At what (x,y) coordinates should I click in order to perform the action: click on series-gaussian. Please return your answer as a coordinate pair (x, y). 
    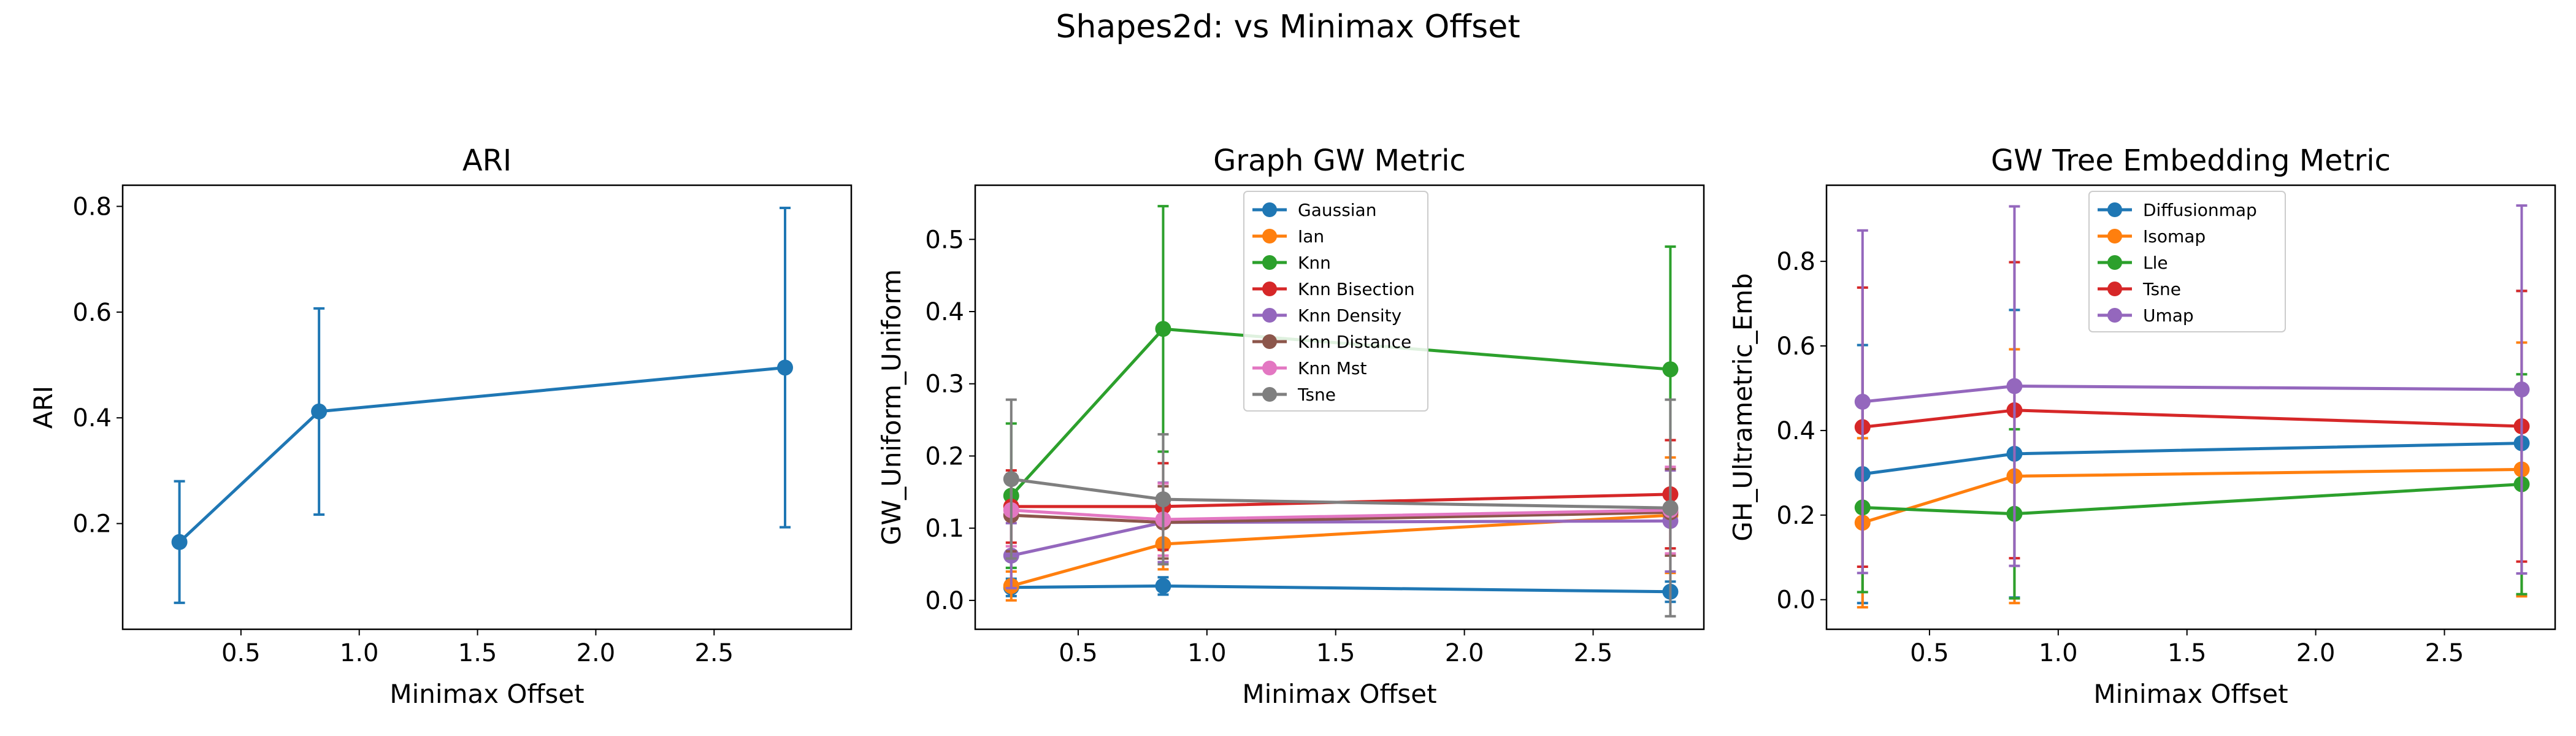
    Looking at the image, I should click on (1341, 590).